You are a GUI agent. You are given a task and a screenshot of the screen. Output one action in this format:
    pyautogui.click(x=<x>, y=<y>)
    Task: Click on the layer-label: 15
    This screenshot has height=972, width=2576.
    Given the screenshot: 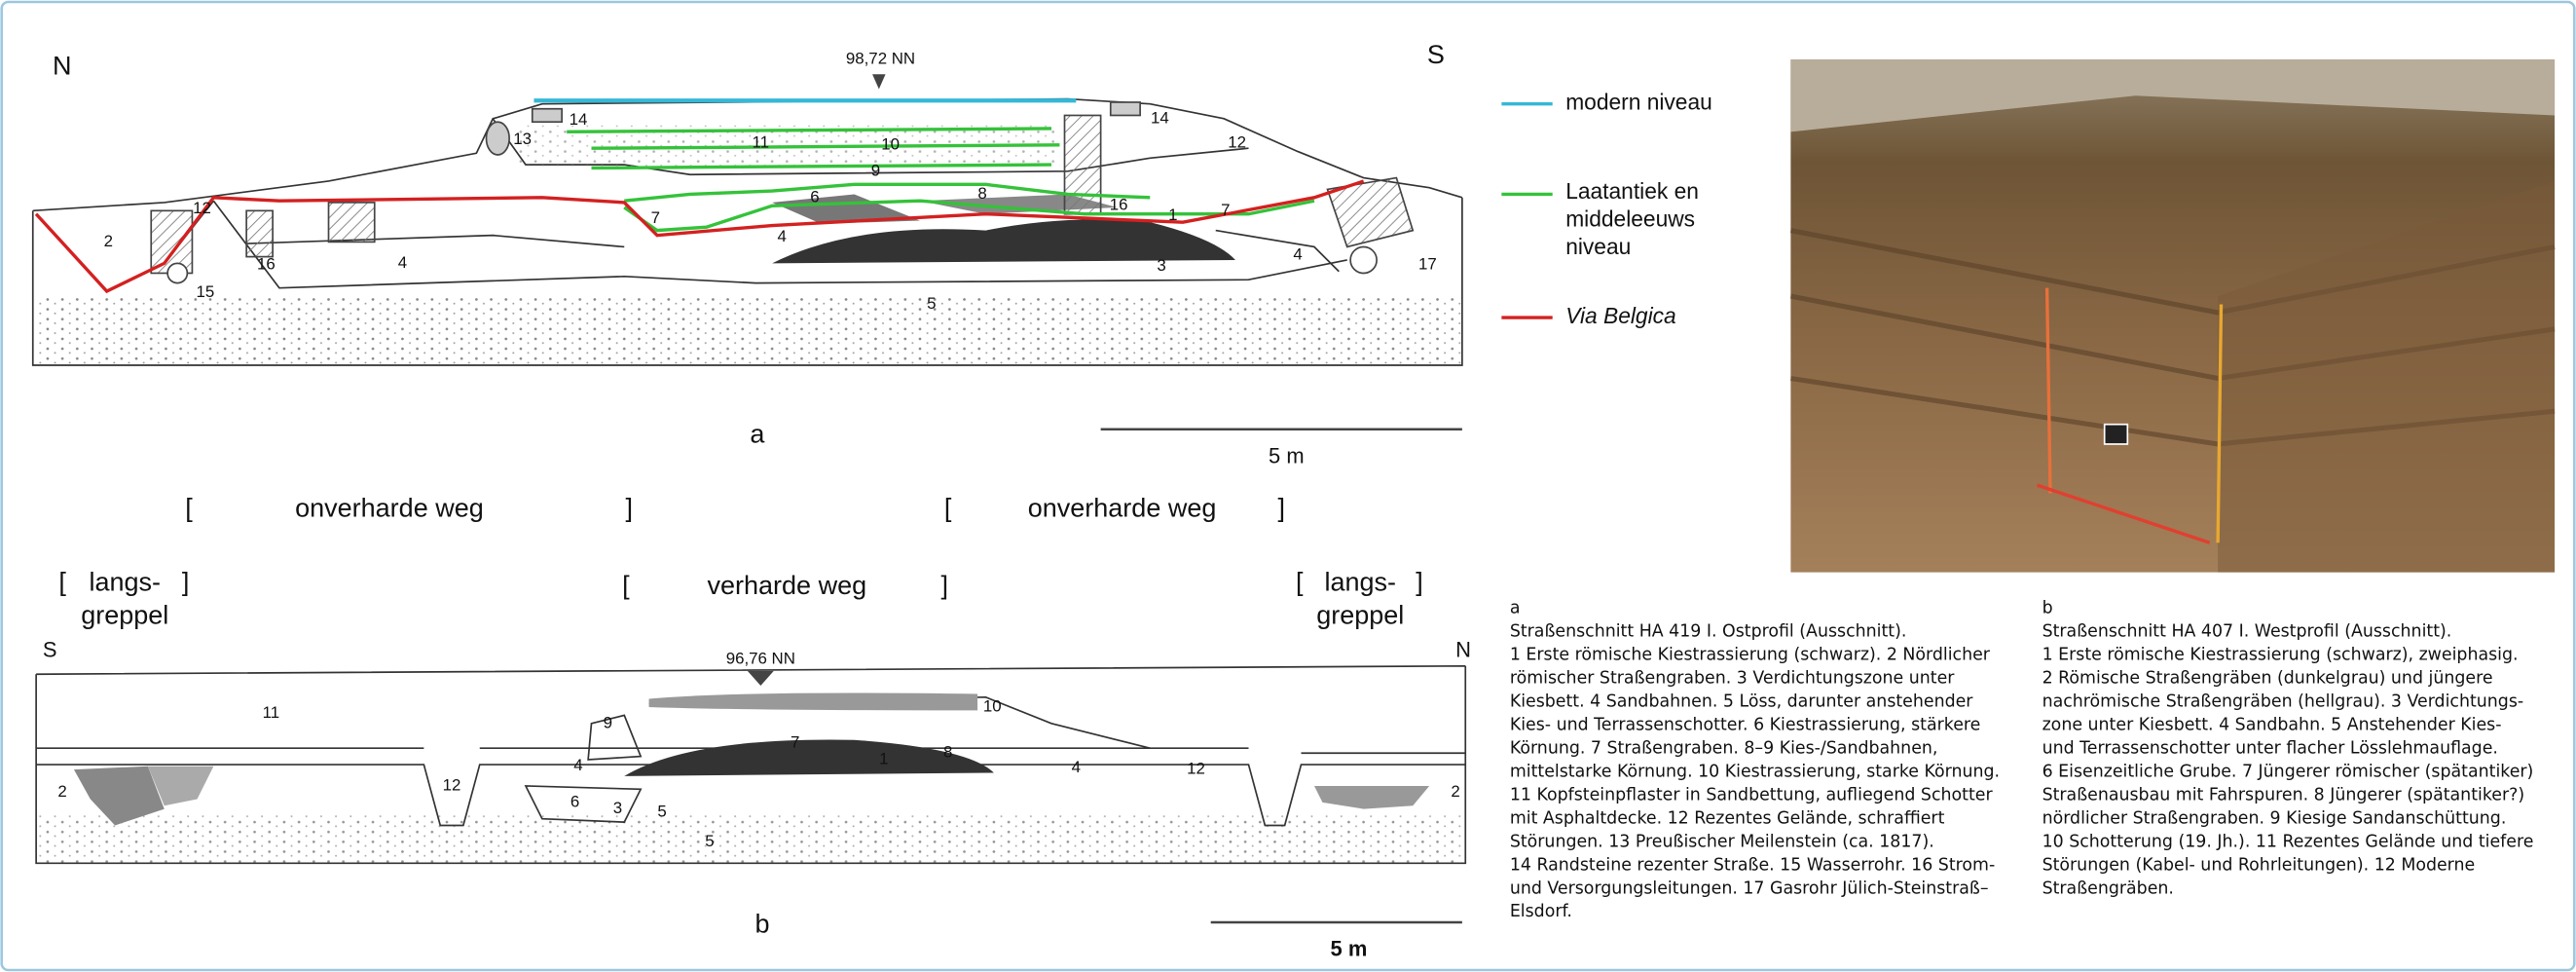 What is the action you would take?
    pyautogui.click(x=206, y=291)
    